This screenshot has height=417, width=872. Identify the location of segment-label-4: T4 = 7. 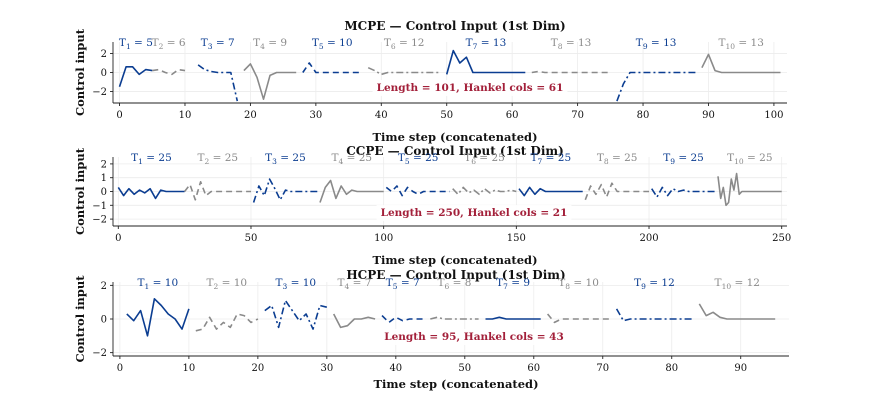
(354, 284).